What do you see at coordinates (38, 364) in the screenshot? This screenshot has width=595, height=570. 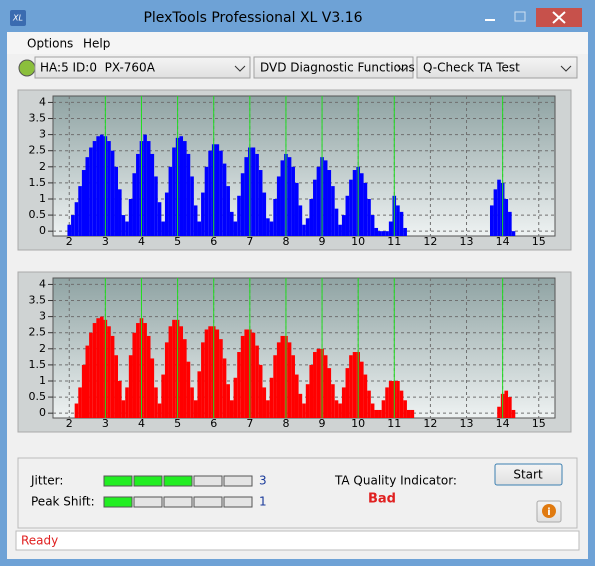 I see `y-tick-label: 1.5` at bounding box center [38, 364].